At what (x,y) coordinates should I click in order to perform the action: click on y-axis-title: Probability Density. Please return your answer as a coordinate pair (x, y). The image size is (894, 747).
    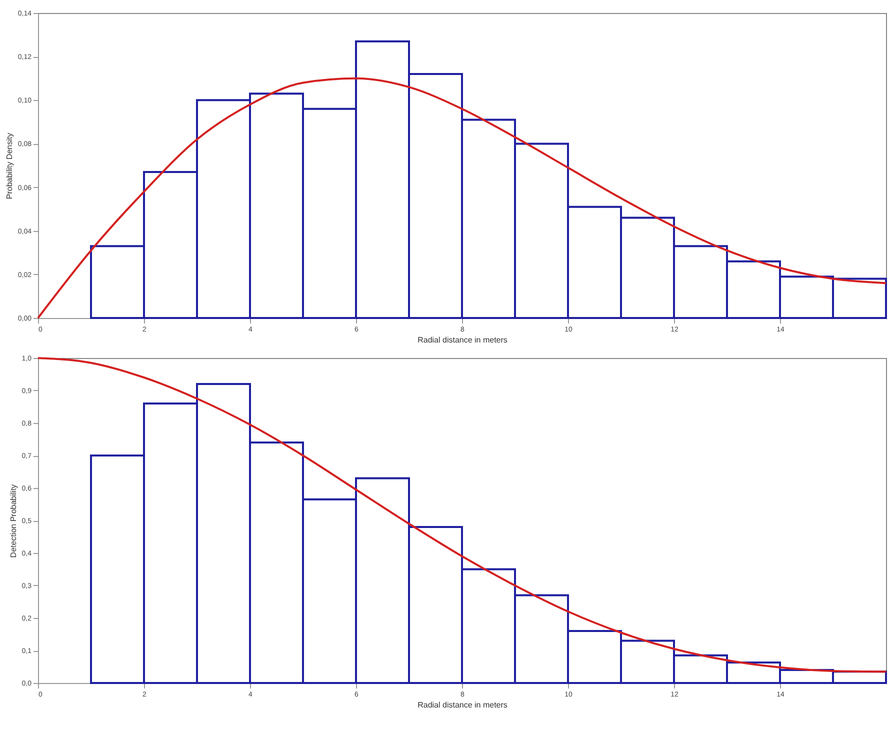
    Looking at the image, I should click on (9, 166).